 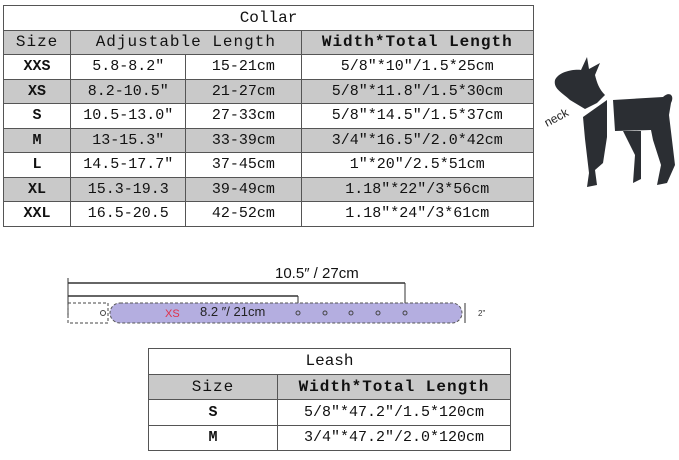 I want to click on width-cell: 1″*20″/2.5*51cm, so click(x=417, y=165).